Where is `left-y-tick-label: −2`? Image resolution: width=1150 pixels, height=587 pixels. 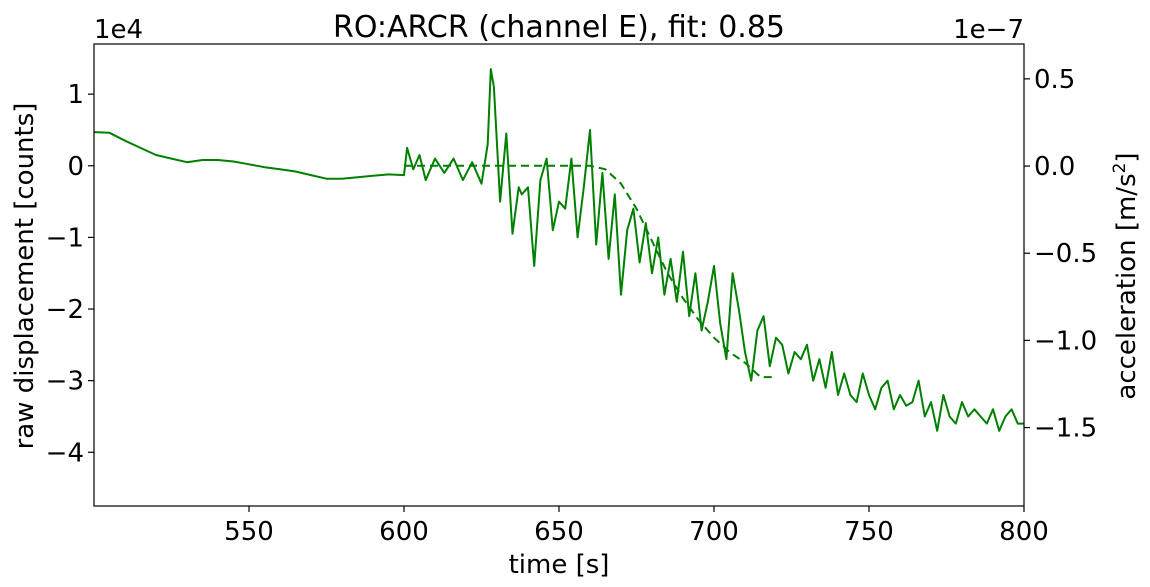 left-y-tick-label: −2 is located at coordinates (65, 310).